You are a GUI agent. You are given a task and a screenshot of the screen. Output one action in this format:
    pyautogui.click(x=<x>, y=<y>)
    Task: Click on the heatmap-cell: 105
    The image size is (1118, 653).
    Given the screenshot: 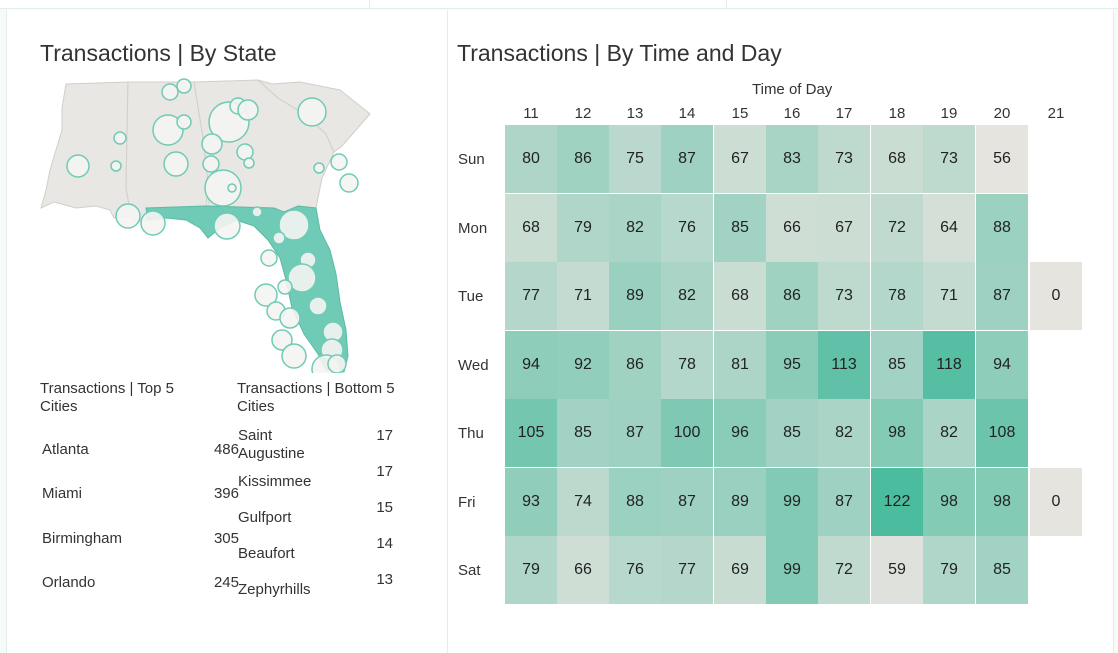 What is the action you would take?
    pyautogui.click(x=531, y=433)
    